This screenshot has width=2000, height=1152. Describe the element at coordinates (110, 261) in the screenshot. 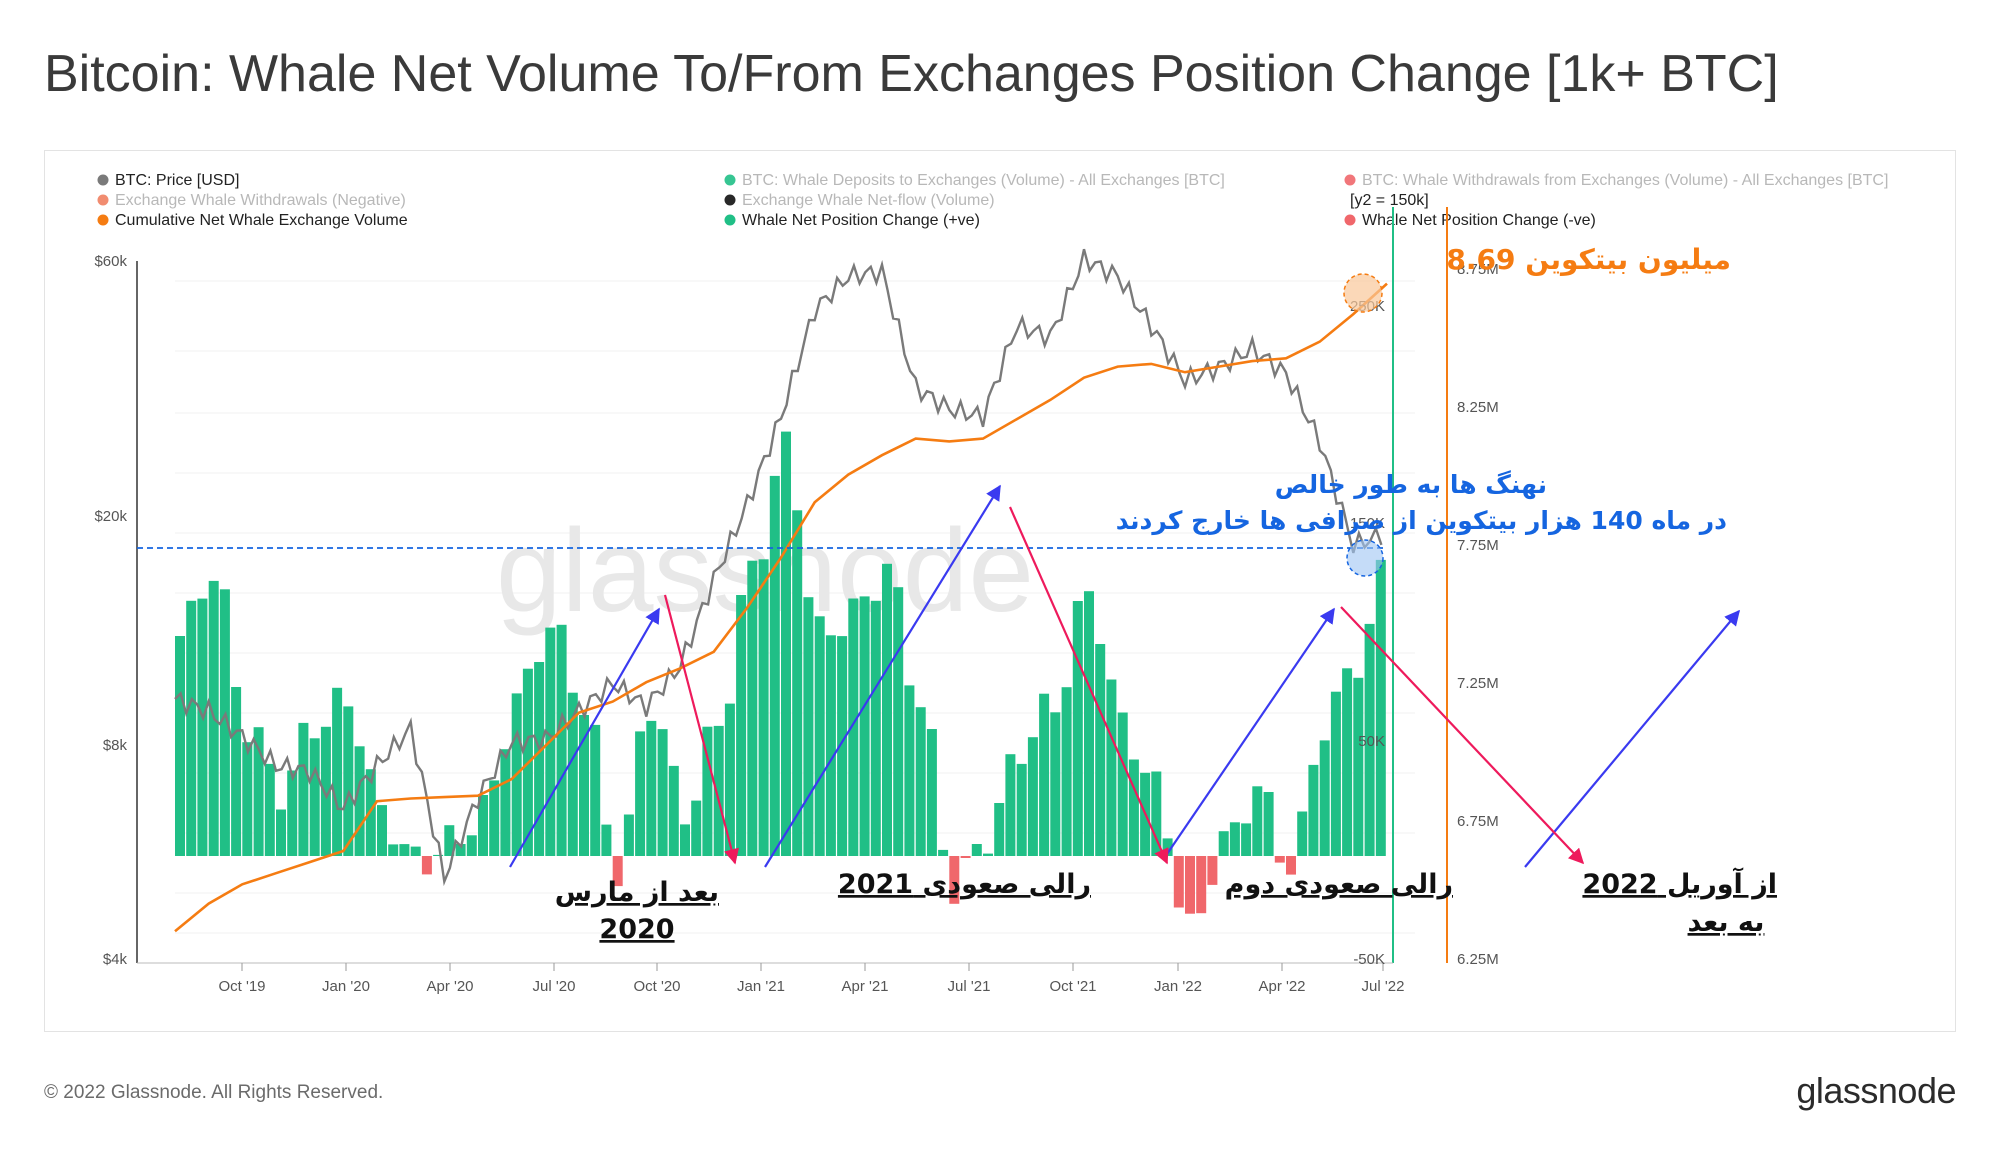

I see `left-tick-label: $60k` at that location.